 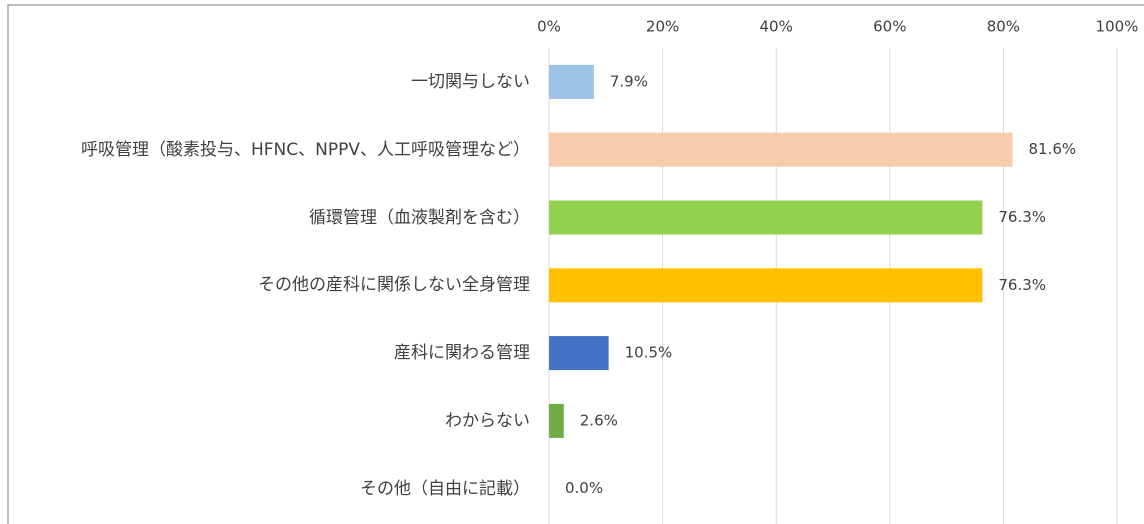 What do you see at coordinates (584, 488) in the screenshot?
I see `data-label: 0.0%` at bounding box center [584, 488].